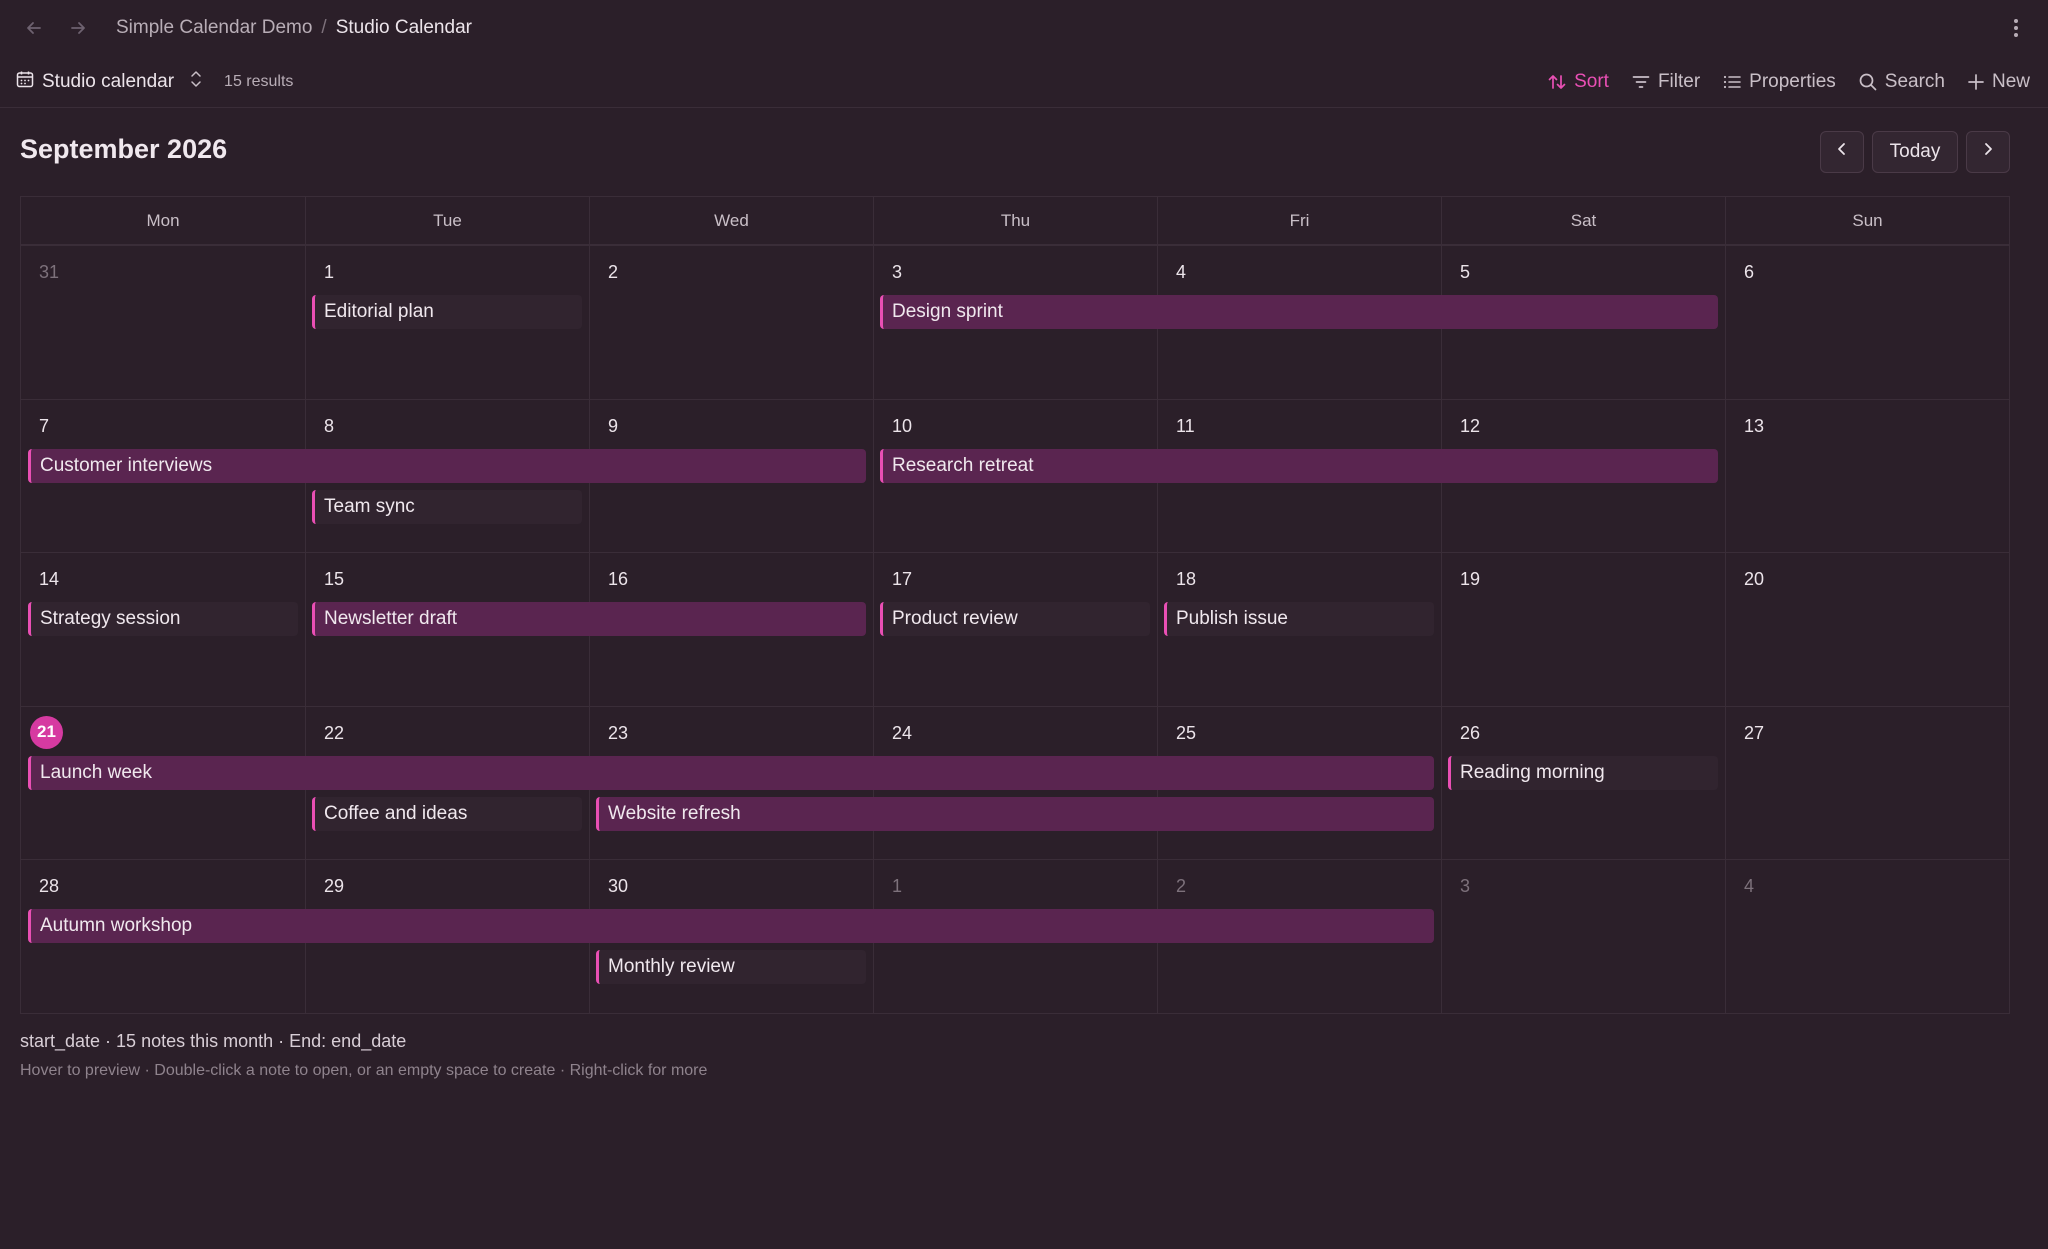  I want to click on calendar-event: Team sync, so click(447, 506).